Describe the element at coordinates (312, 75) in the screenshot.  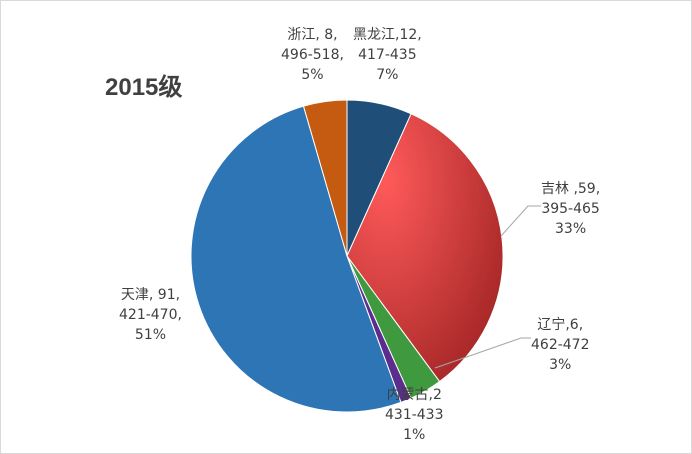
I see `slice-label-zhejiang-line3: 5%` at that location.